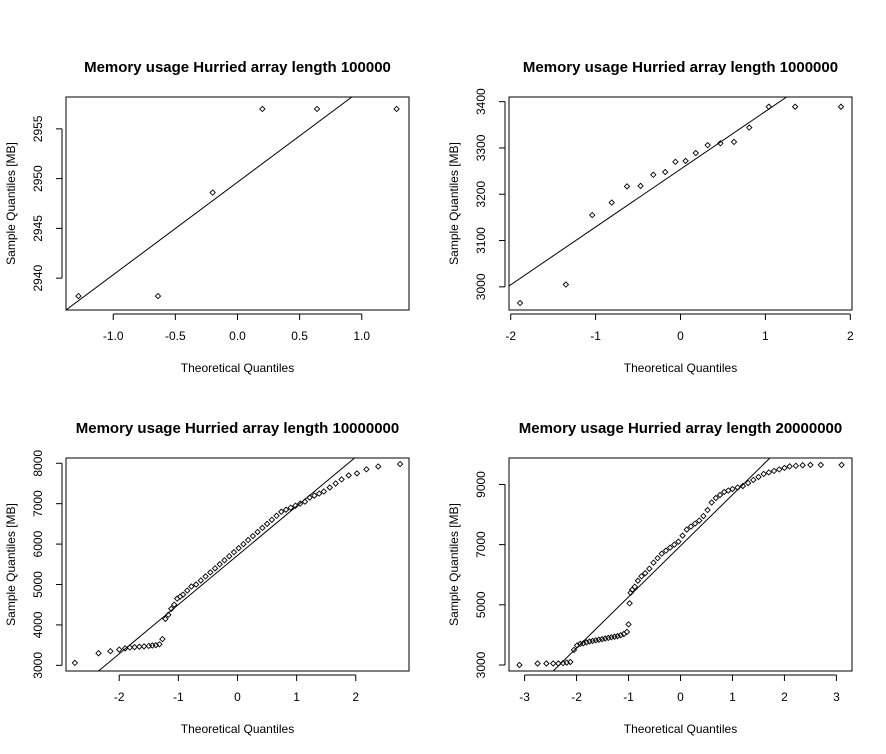  I want to click on plot-frame, so click(237, 564).